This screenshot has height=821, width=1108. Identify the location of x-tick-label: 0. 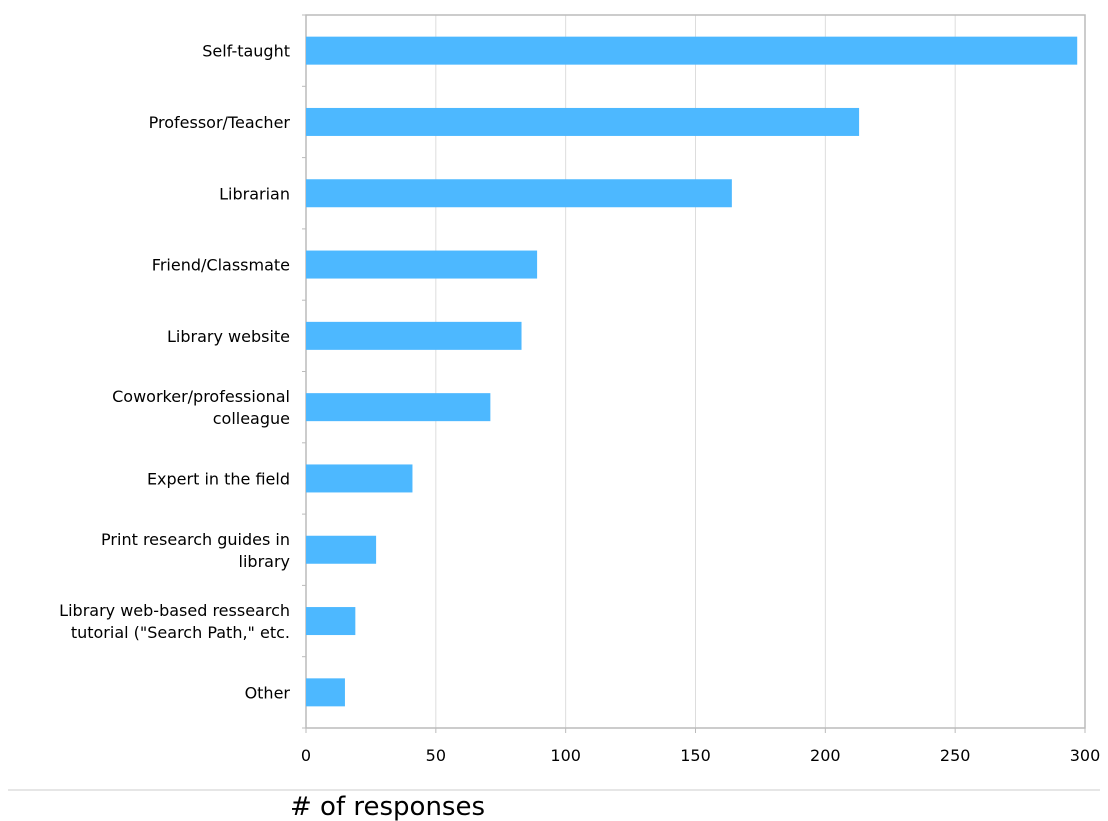
(306, 755).